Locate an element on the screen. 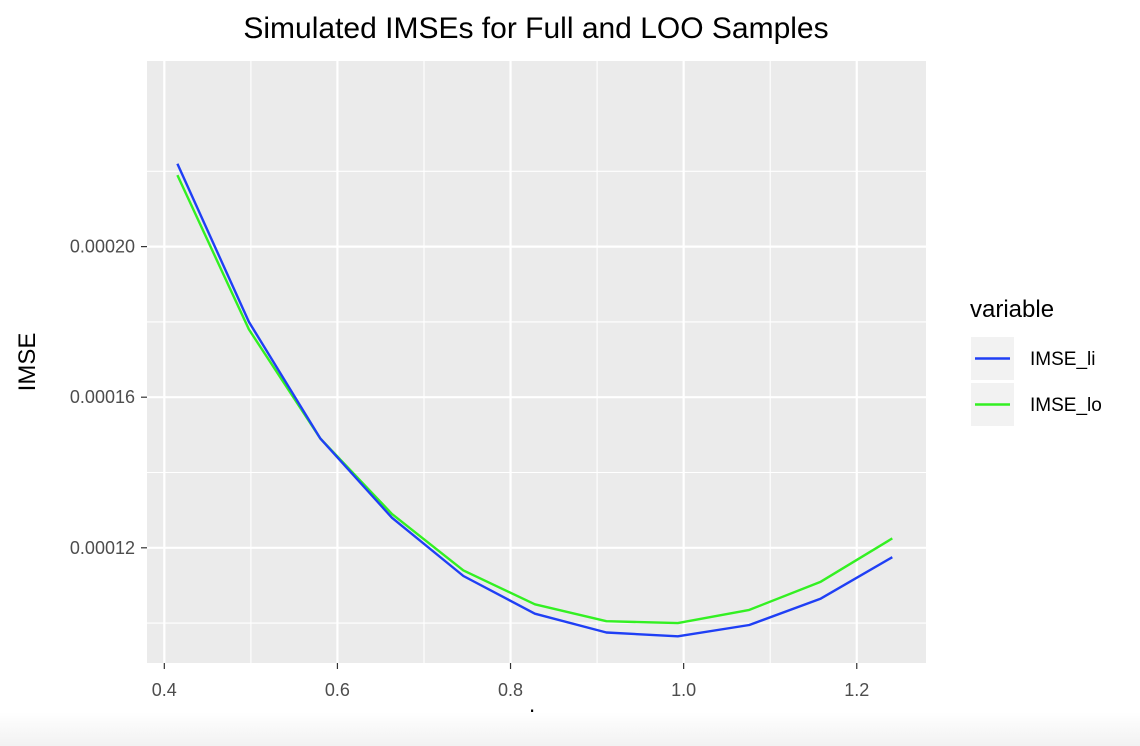 Image resolution: width=1140 pixels, height=746 pixels. y-axis: 0.00012 0.00016 0.00020 is located at coordinates (108, 397).